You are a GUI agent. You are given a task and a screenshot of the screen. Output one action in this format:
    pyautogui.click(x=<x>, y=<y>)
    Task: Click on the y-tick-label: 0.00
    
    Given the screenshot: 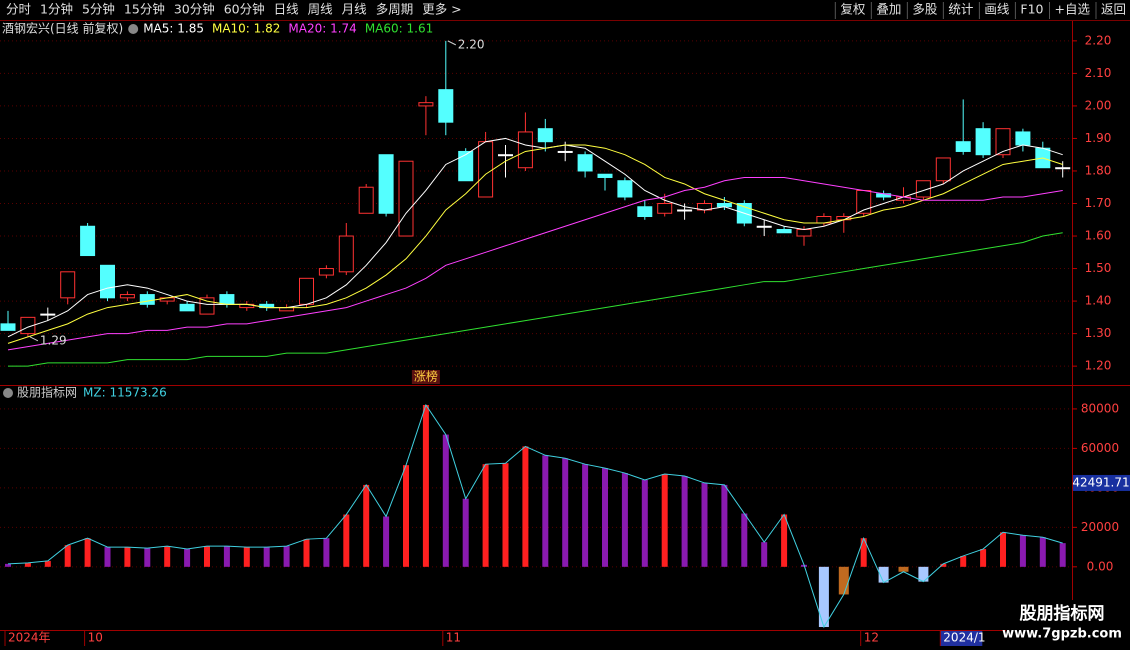 What is the action you would take?
    pyautogui.click(x=1100, y=566)
    